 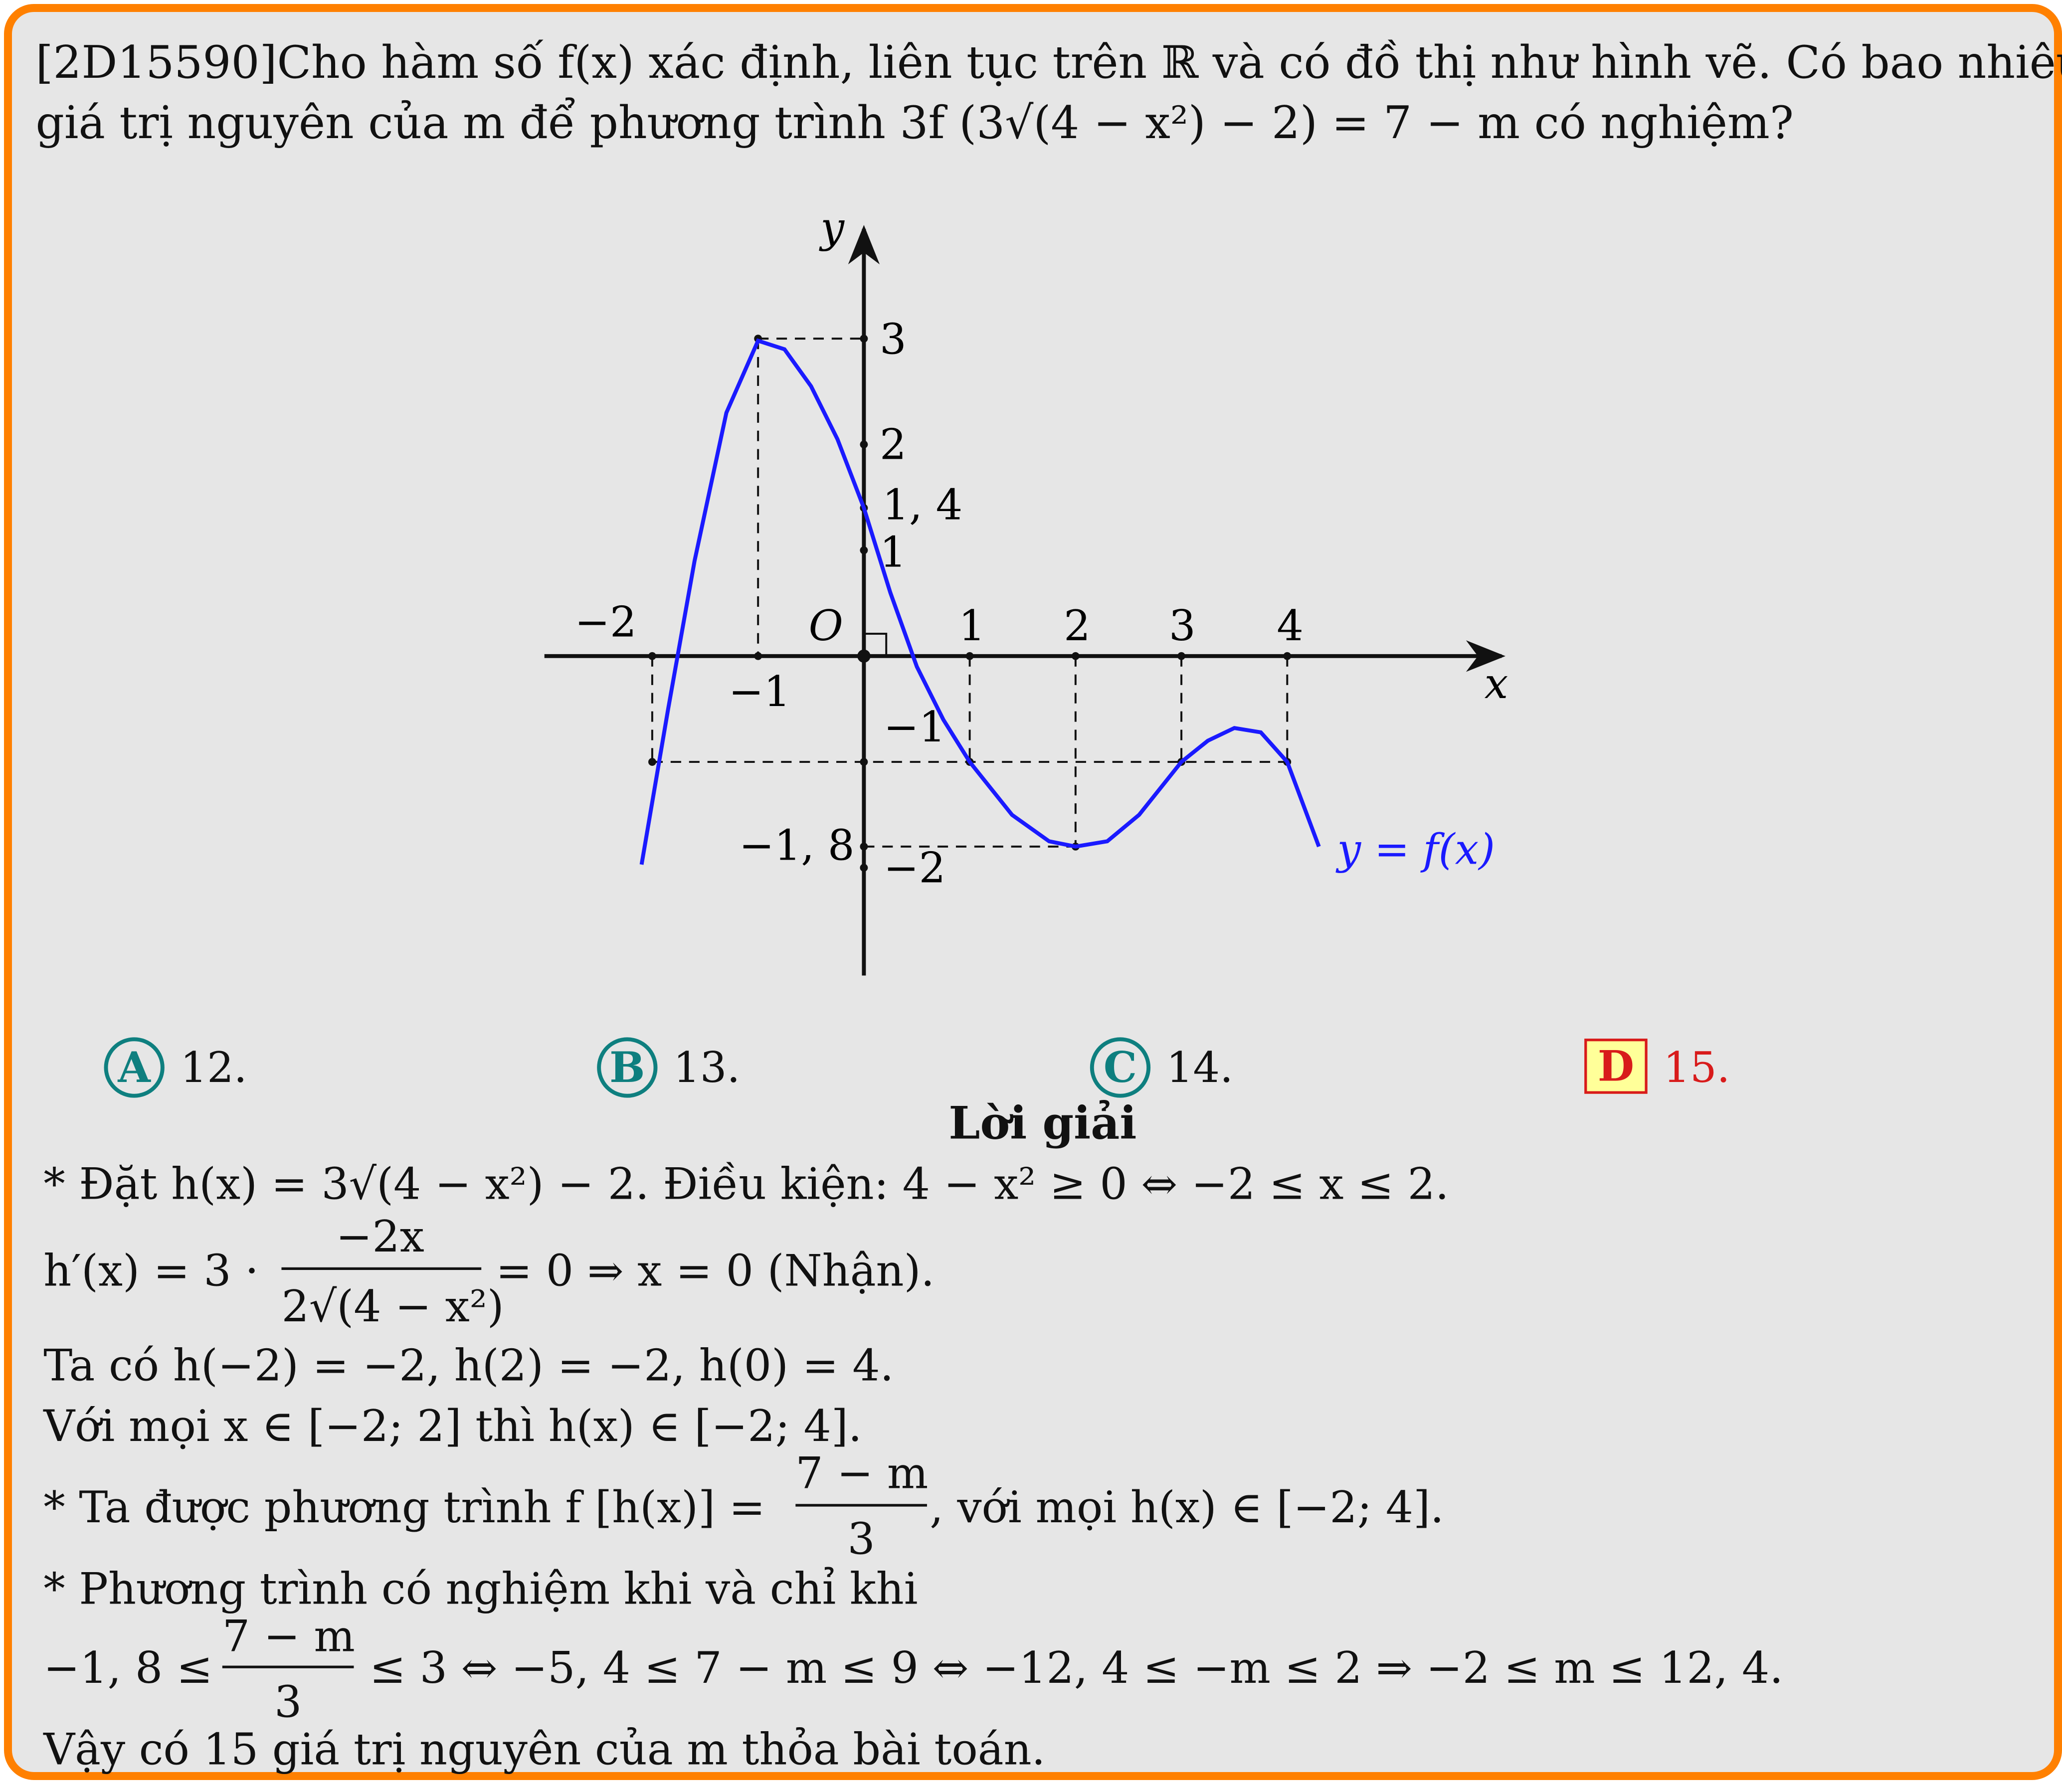 What do you see at coordinates (707, 1067) in the screenshot?
I see `option-b-text: 13.` at bounding box center [707, 1067].